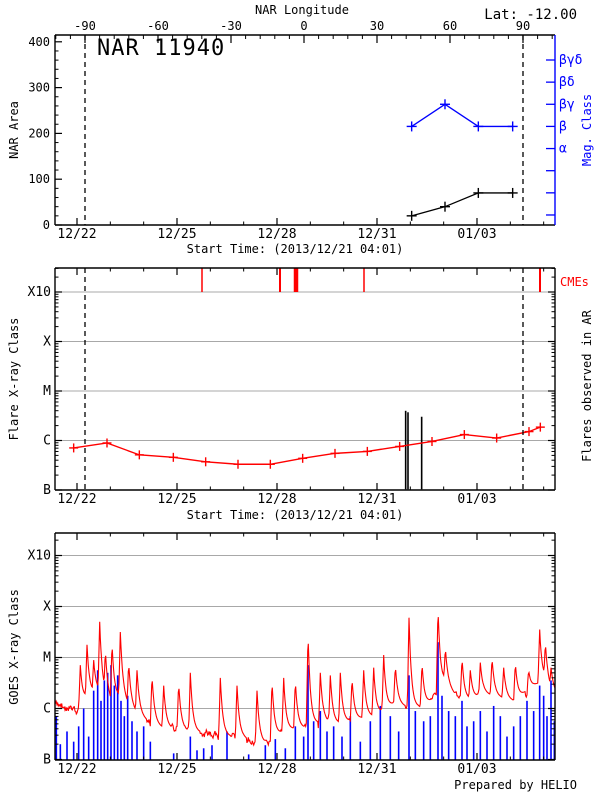  What do you see at coordinates (14, 647) in the screenshot?
I see `goes-class-axis-title: GOES X-ray Class` at bounding box center [14, 647].